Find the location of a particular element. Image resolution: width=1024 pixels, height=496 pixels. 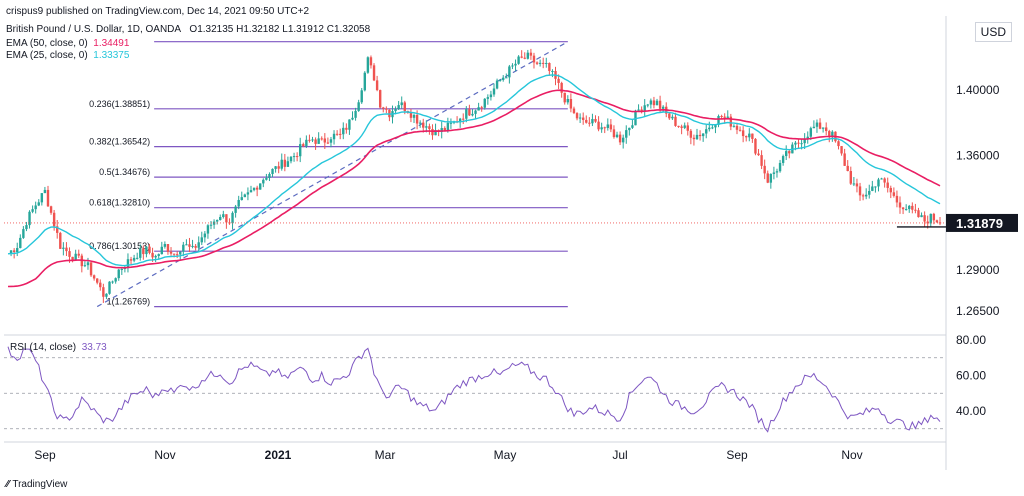

ohlc-values: O1.32135 H1.32182 L1.31912 C1.32058 is located at coordinates (280, 29).